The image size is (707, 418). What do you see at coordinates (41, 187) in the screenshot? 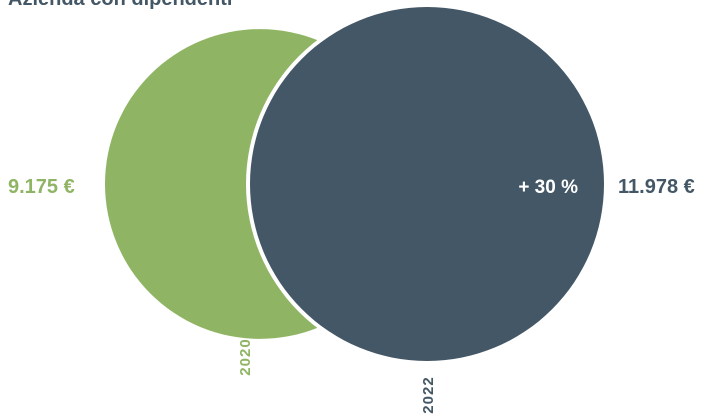
I see `value-label-2020: 9.175 €` at bounding box center [41, 187].